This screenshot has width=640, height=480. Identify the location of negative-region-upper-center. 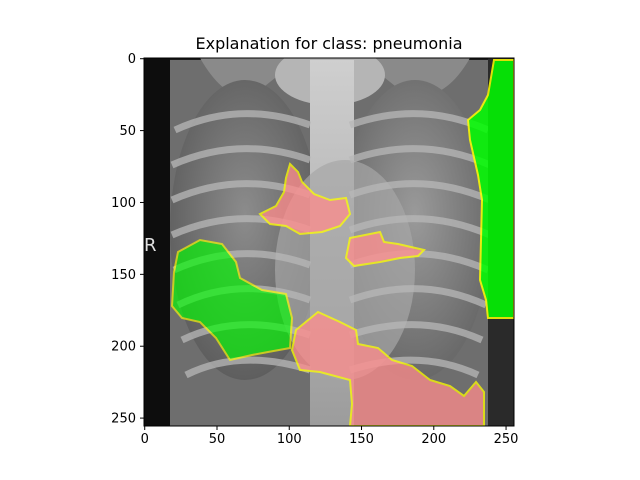
(305, 199).